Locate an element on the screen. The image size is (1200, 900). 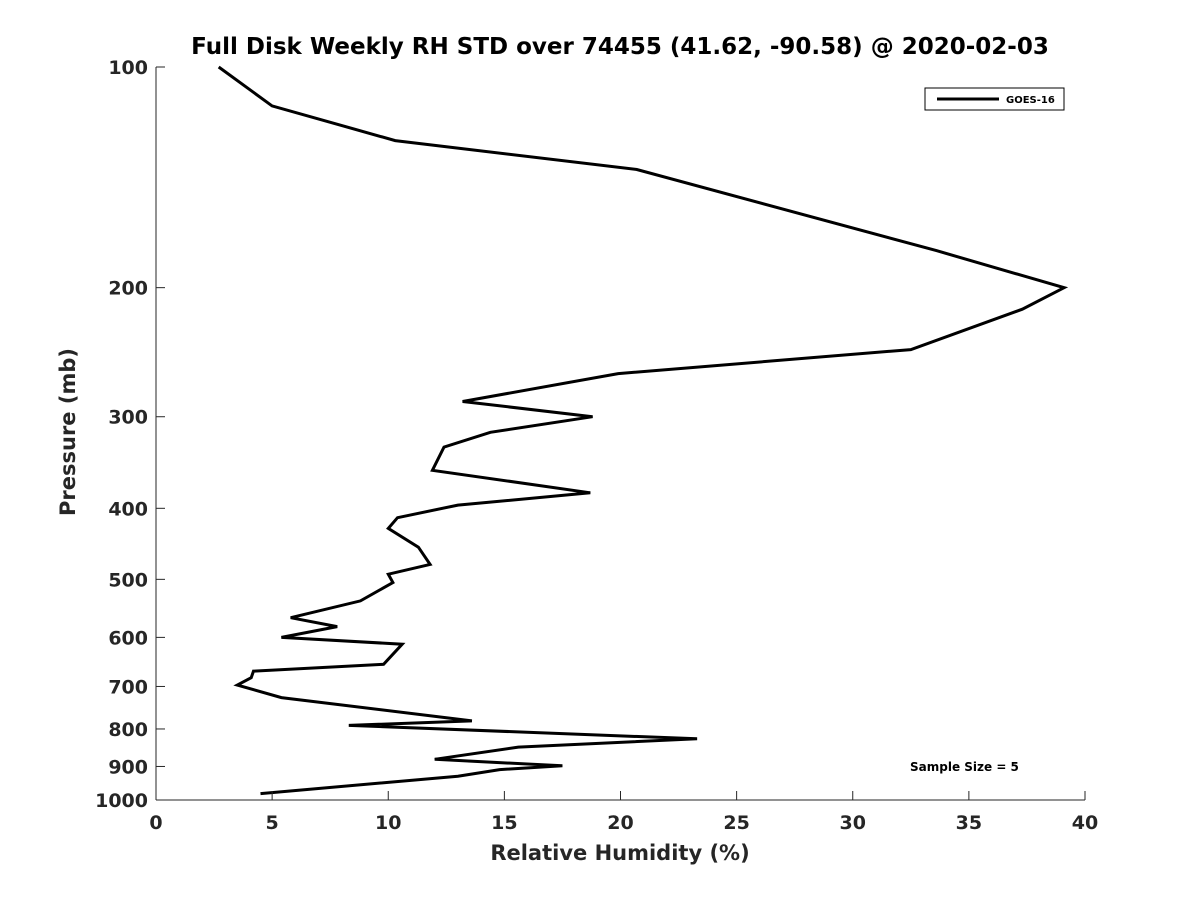
y-axis-label: Pressure (mb) is located at coordinates (68, 432).